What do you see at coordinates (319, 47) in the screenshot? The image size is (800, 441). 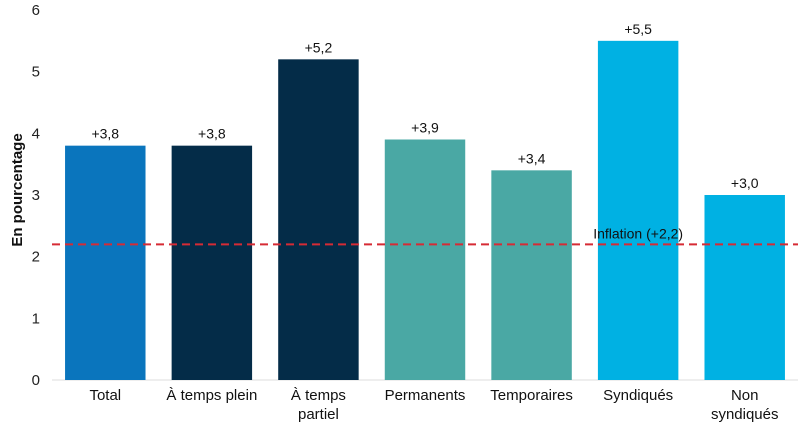 I see `data-label: +5,2` at bounding box center [319, 47].